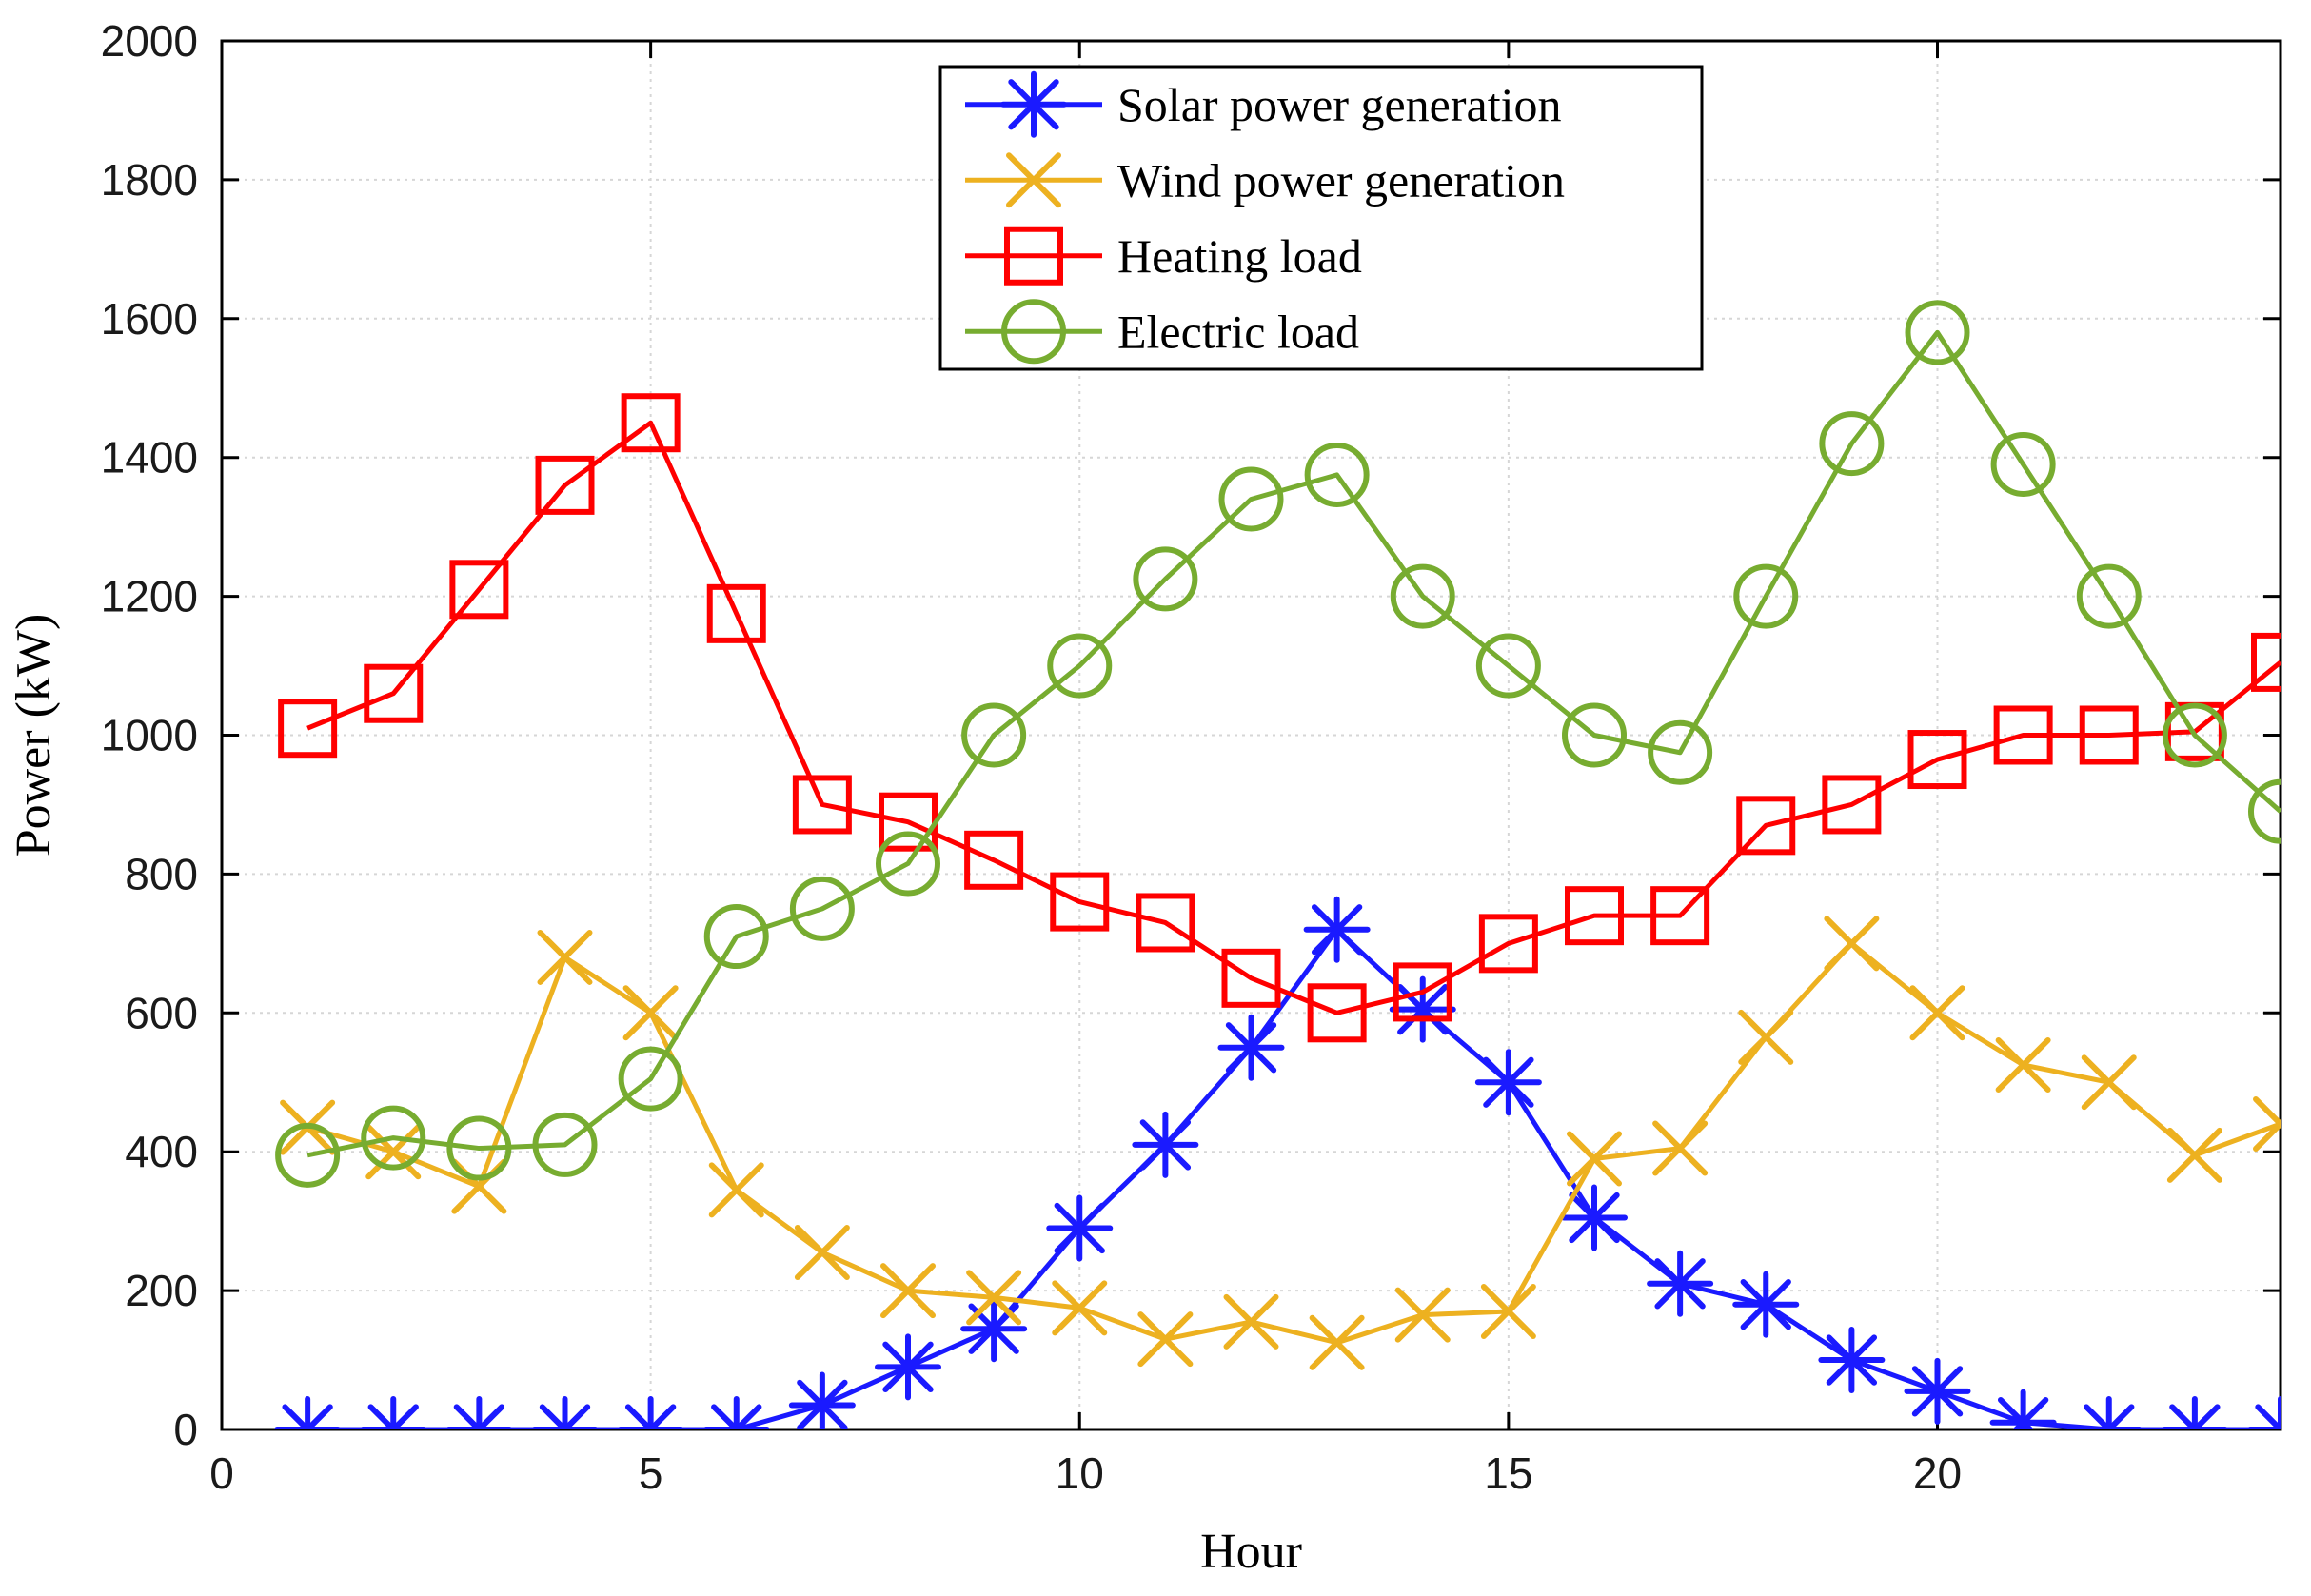 This screenshot has height=1596, width=2311. What do you see at coordinates (1251, 1552) in the screenshot?
I see `x-axis-label: Hour` at bounding box center [1251, 1552].